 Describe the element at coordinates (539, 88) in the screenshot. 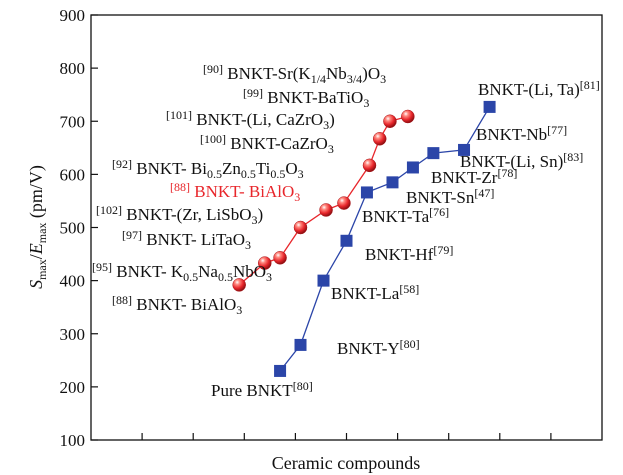

I see `annotation-li-ta: BNKT-(Li, Ta)[81]` at that location.